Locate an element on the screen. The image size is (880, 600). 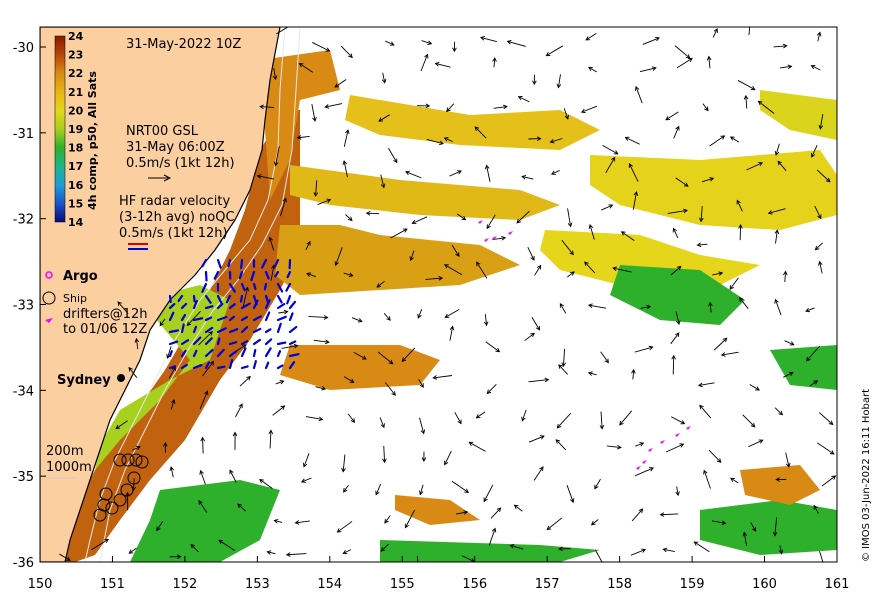
sst-patch-south-mid is located at coordinates (490, 551).